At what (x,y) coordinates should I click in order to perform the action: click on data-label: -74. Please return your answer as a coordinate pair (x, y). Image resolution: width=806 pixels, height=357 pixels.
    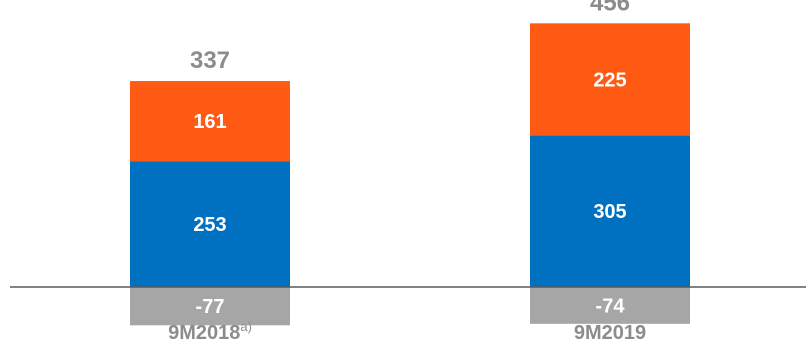
    Looking at the image, I should click on (611, 306).